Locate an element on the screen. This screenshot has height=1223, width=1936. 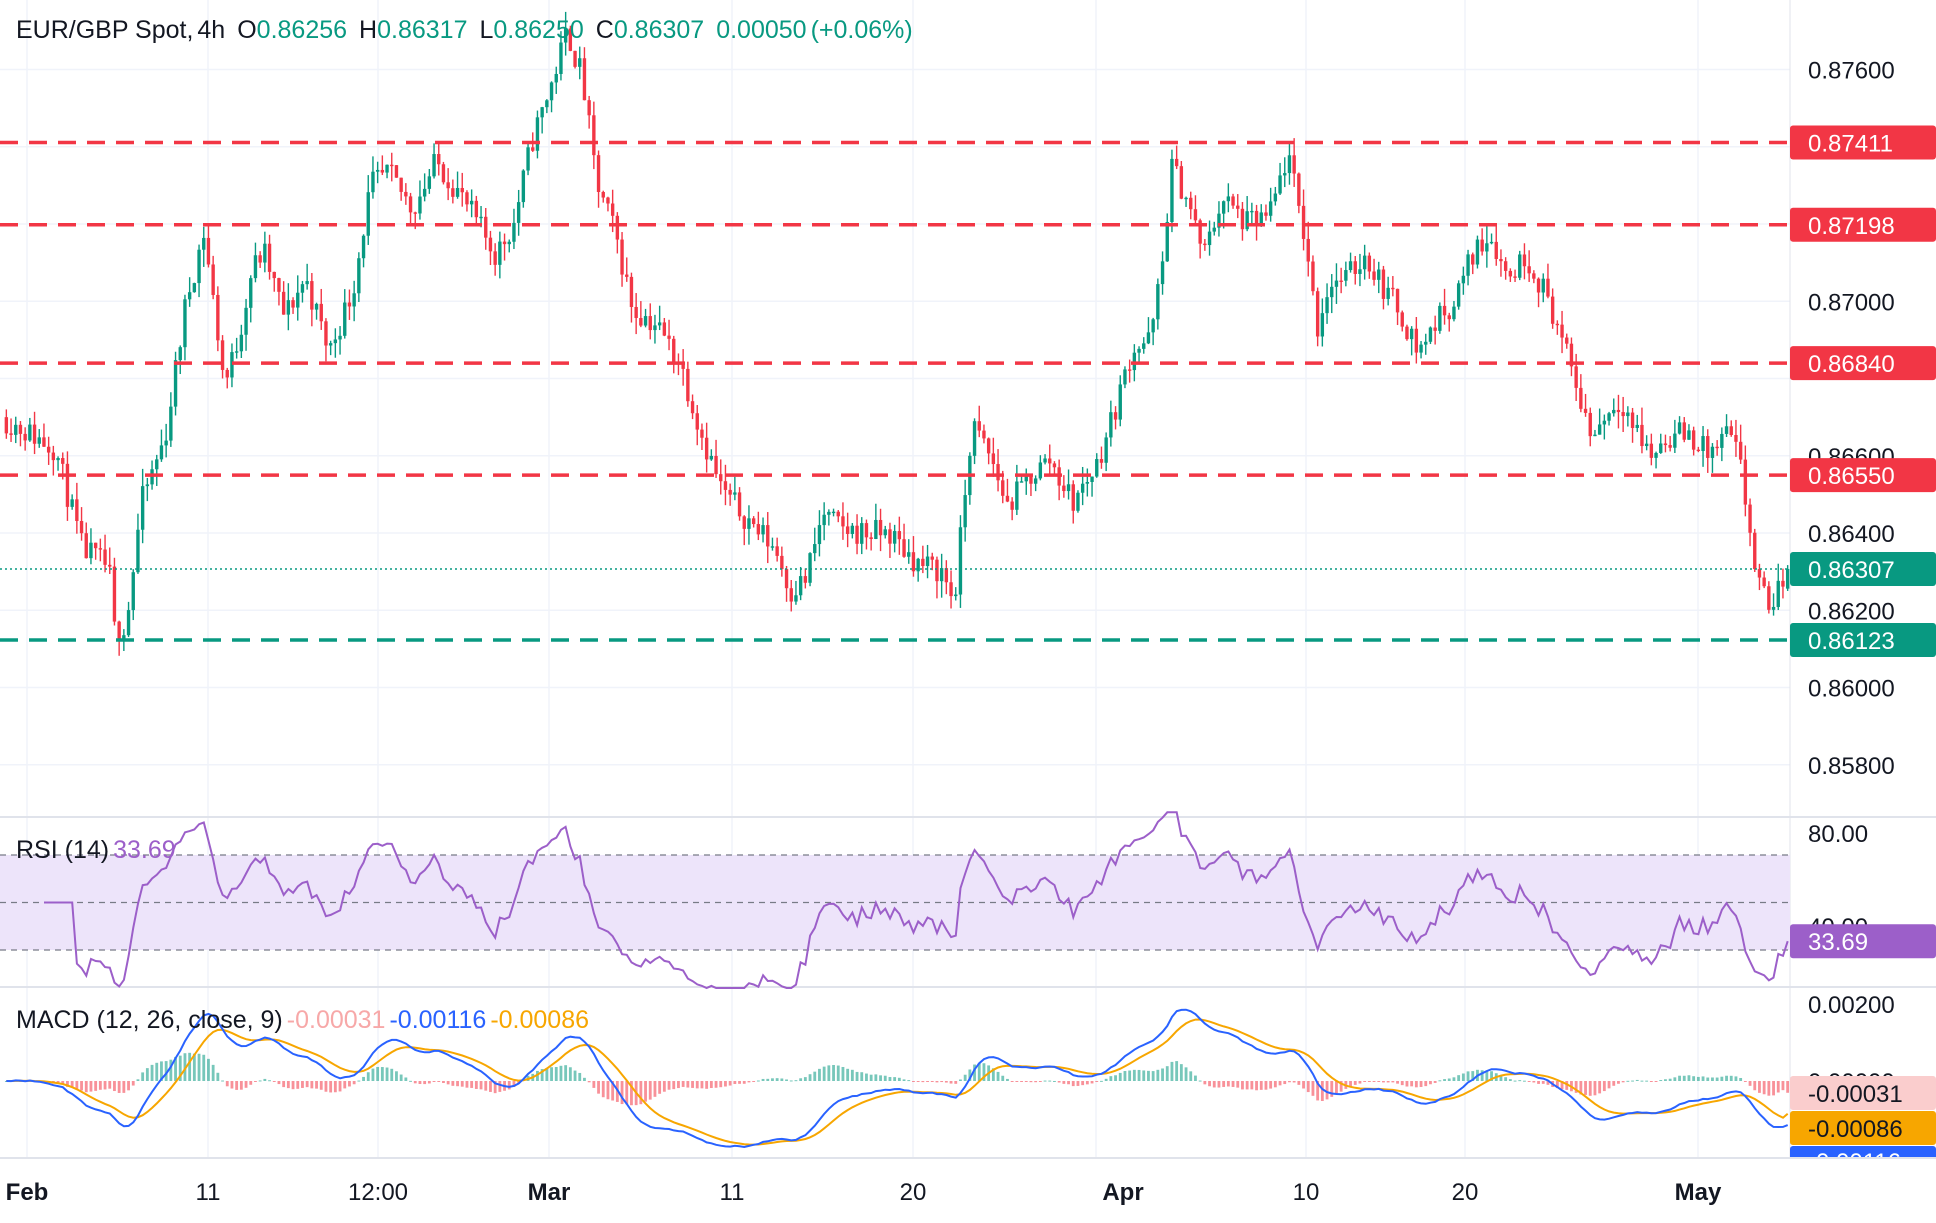
y-tick-label: 0.87000 is located at coordinates (1851, 302).